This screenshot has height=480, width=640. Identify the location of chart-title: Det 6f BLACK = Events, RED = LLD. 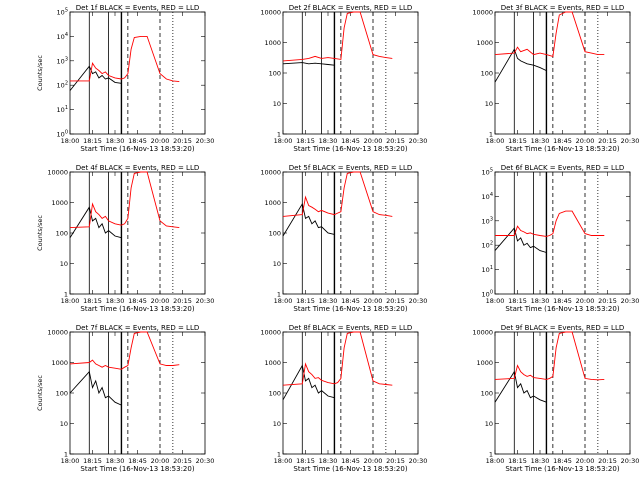
(562, 168).